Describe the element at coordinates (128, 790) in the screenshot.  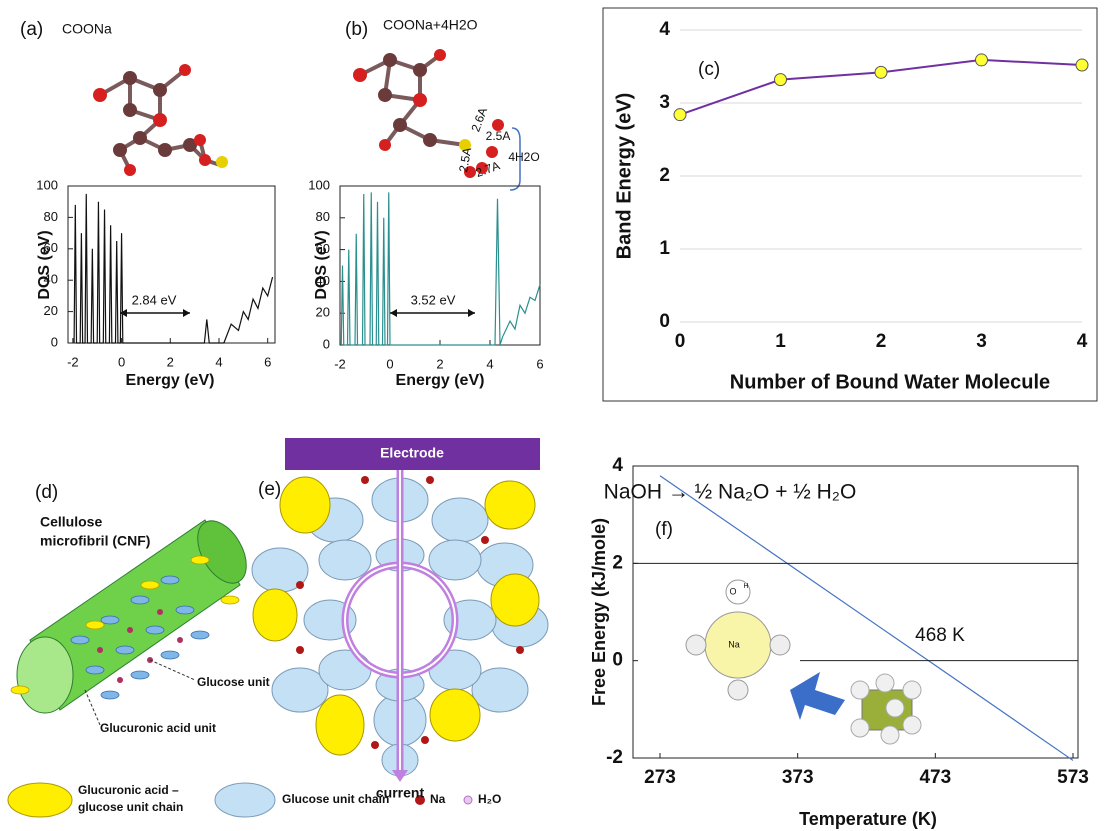
I see `legend-label: Glucuronic acid –` at that location.